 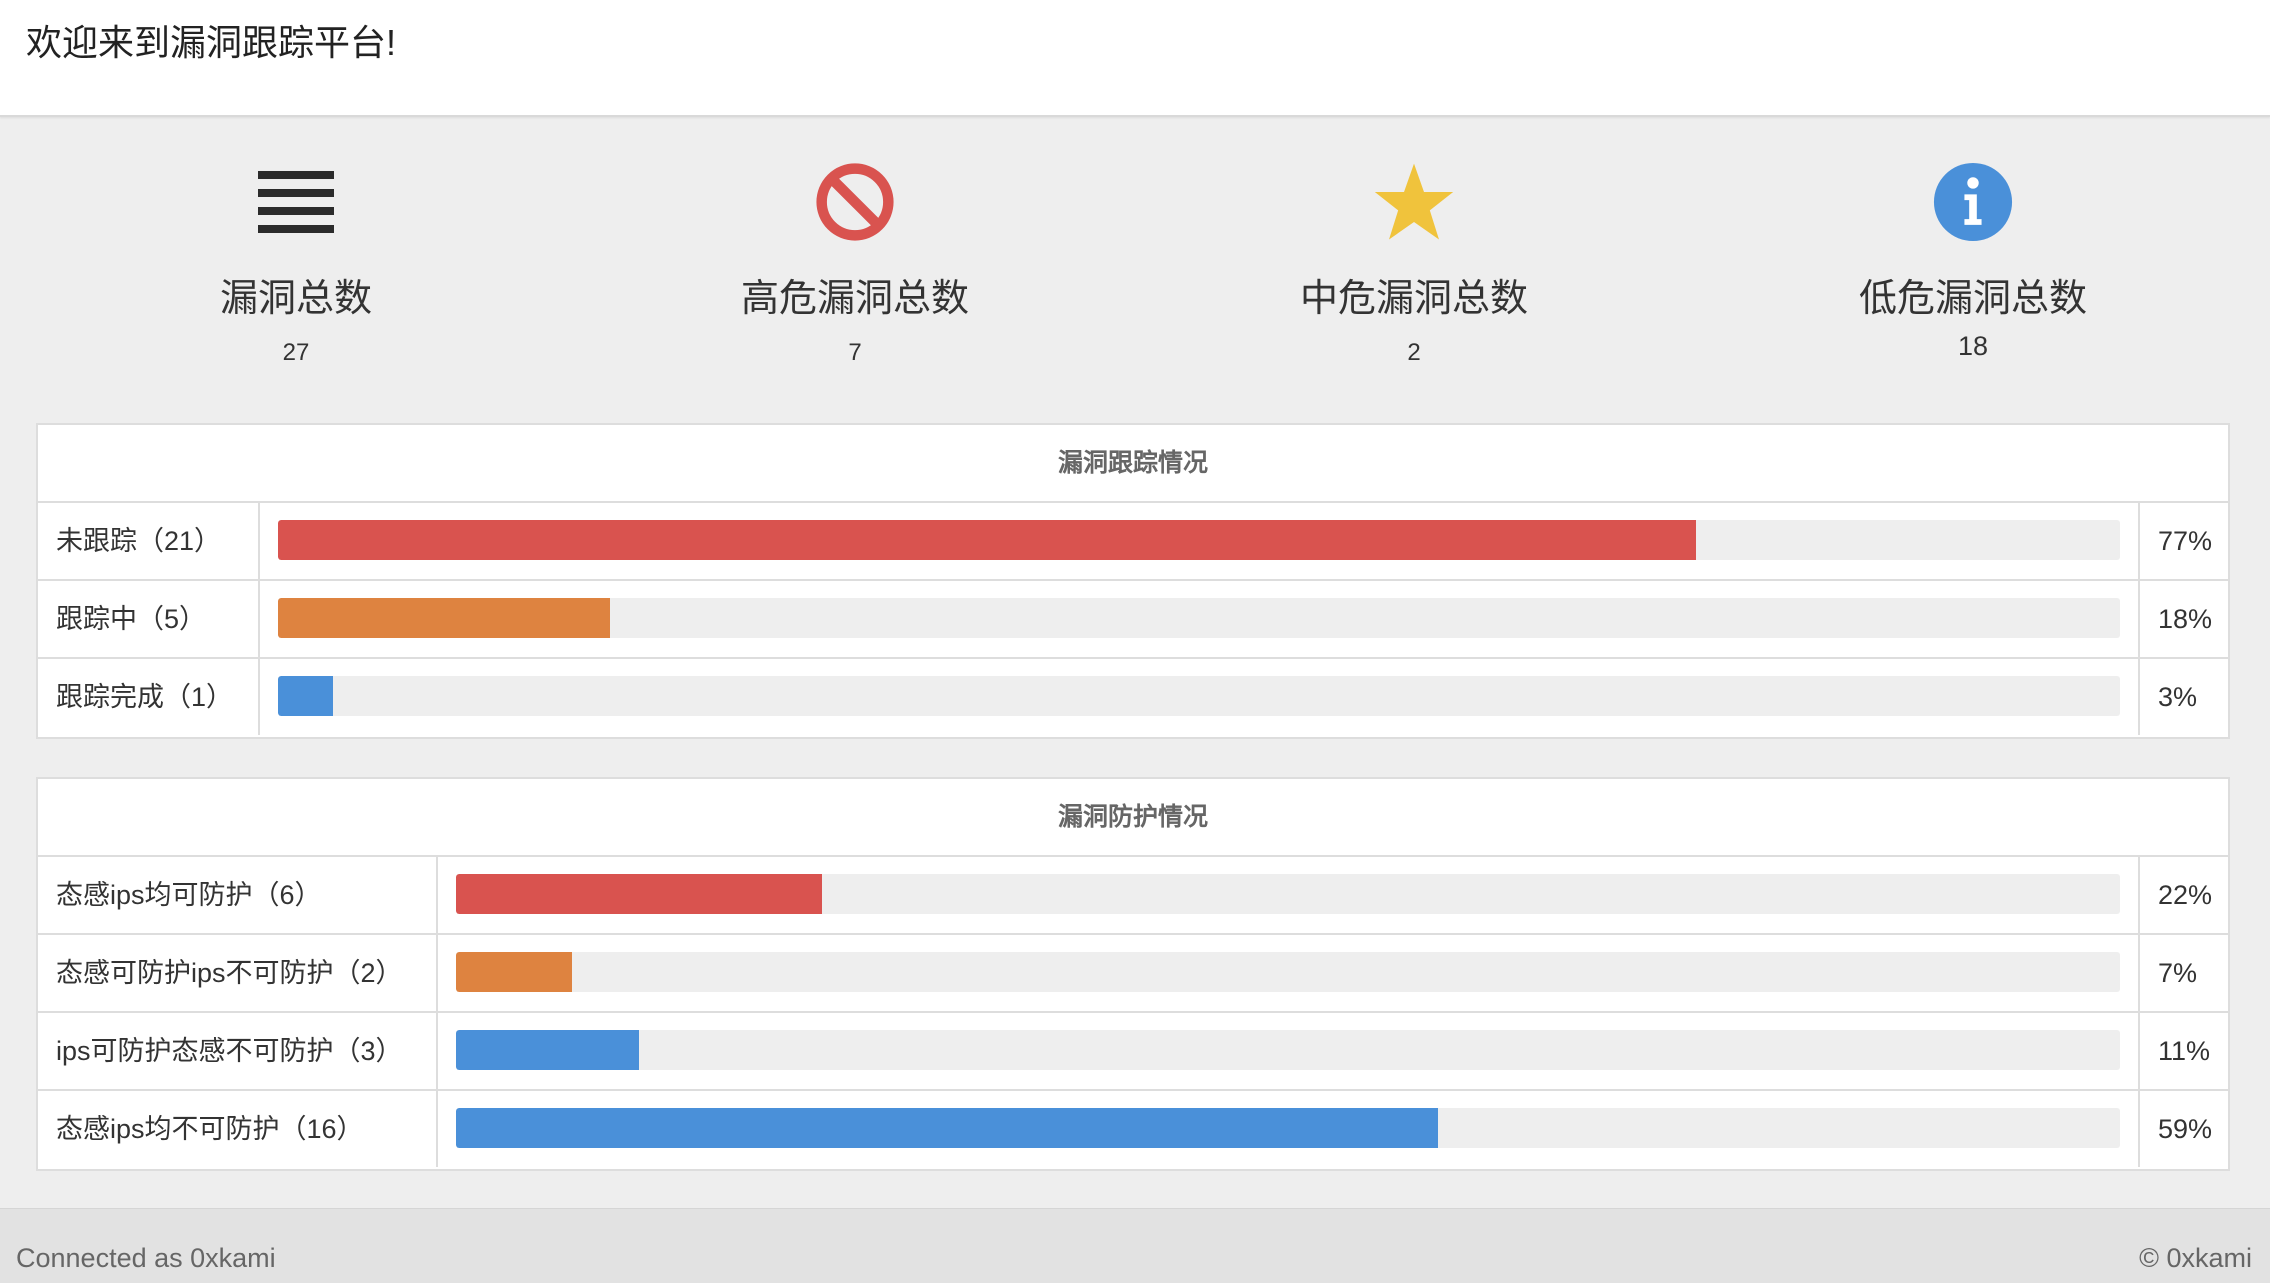 I want to click on stat-label: 高危漏洞总数, so click(x=854, y=299).